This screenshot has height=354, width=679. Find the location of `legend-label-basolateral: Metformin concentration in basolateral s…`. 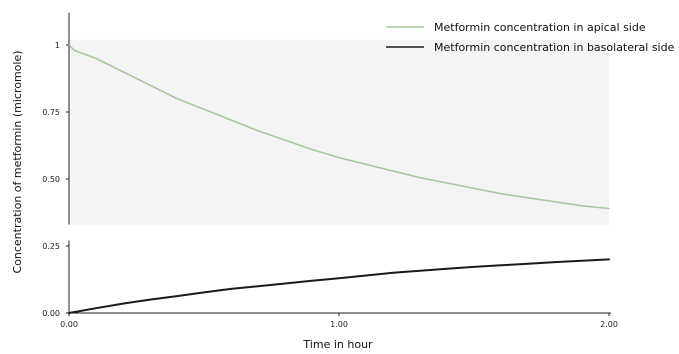

legend-label-basolateral: Metformin concentration in basolateral s… is located at coordinates (554, 47).